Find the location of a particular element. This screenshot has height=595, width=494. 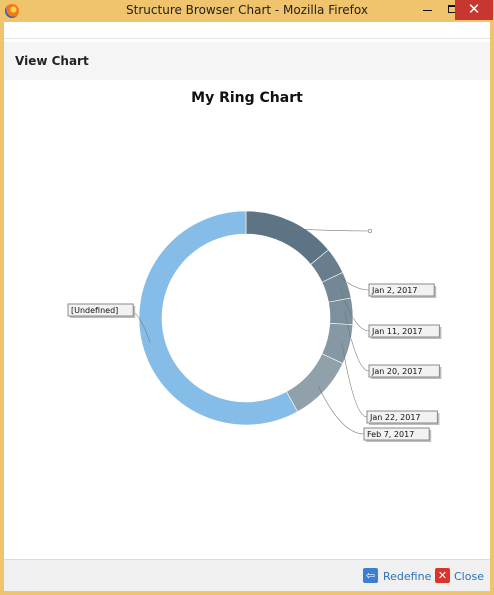

slice-label: Jan 2, 2017 is located at coordinates (394, 290).